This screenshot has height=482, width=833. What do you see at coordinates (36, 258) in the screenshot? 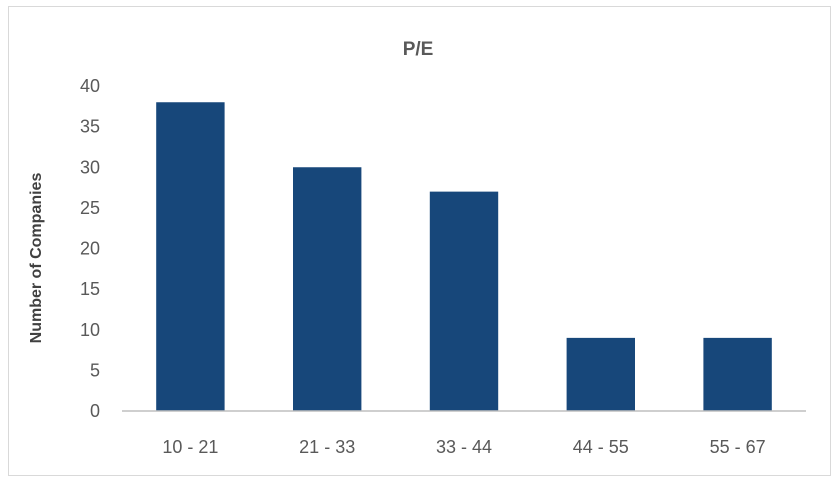
I see `y-axis-label: Number of Companies` at bounding box center [36, 258].